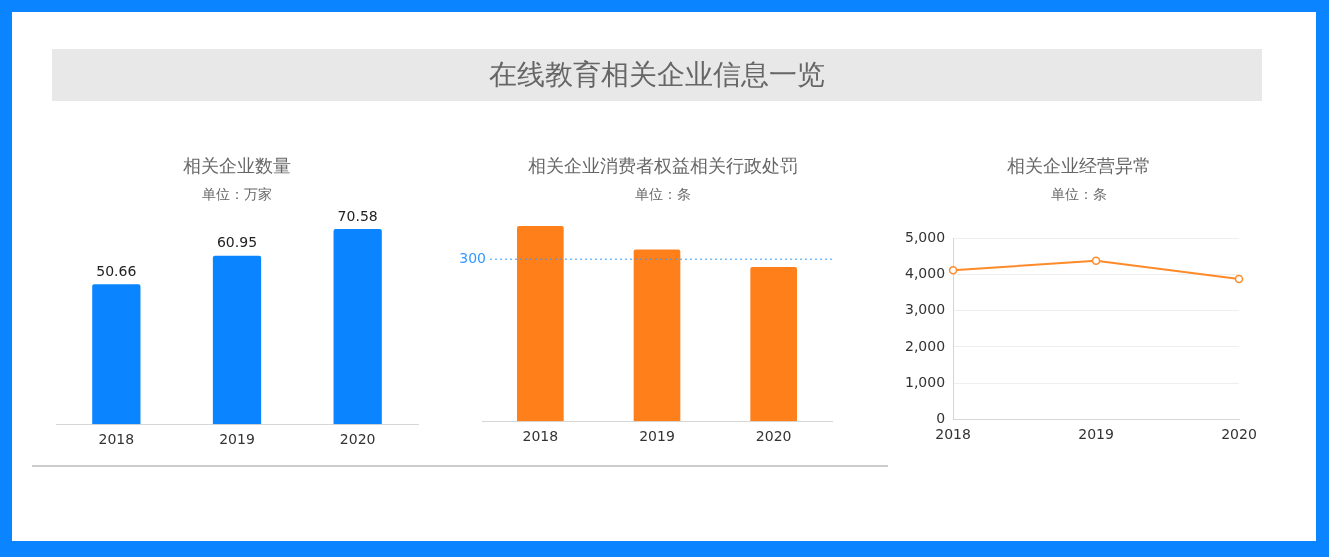 This screenshot has width=1329, height=557. Describe the element at coordinates (237, 242) in the screenshot. I see `data-label: 60.95` at that location.